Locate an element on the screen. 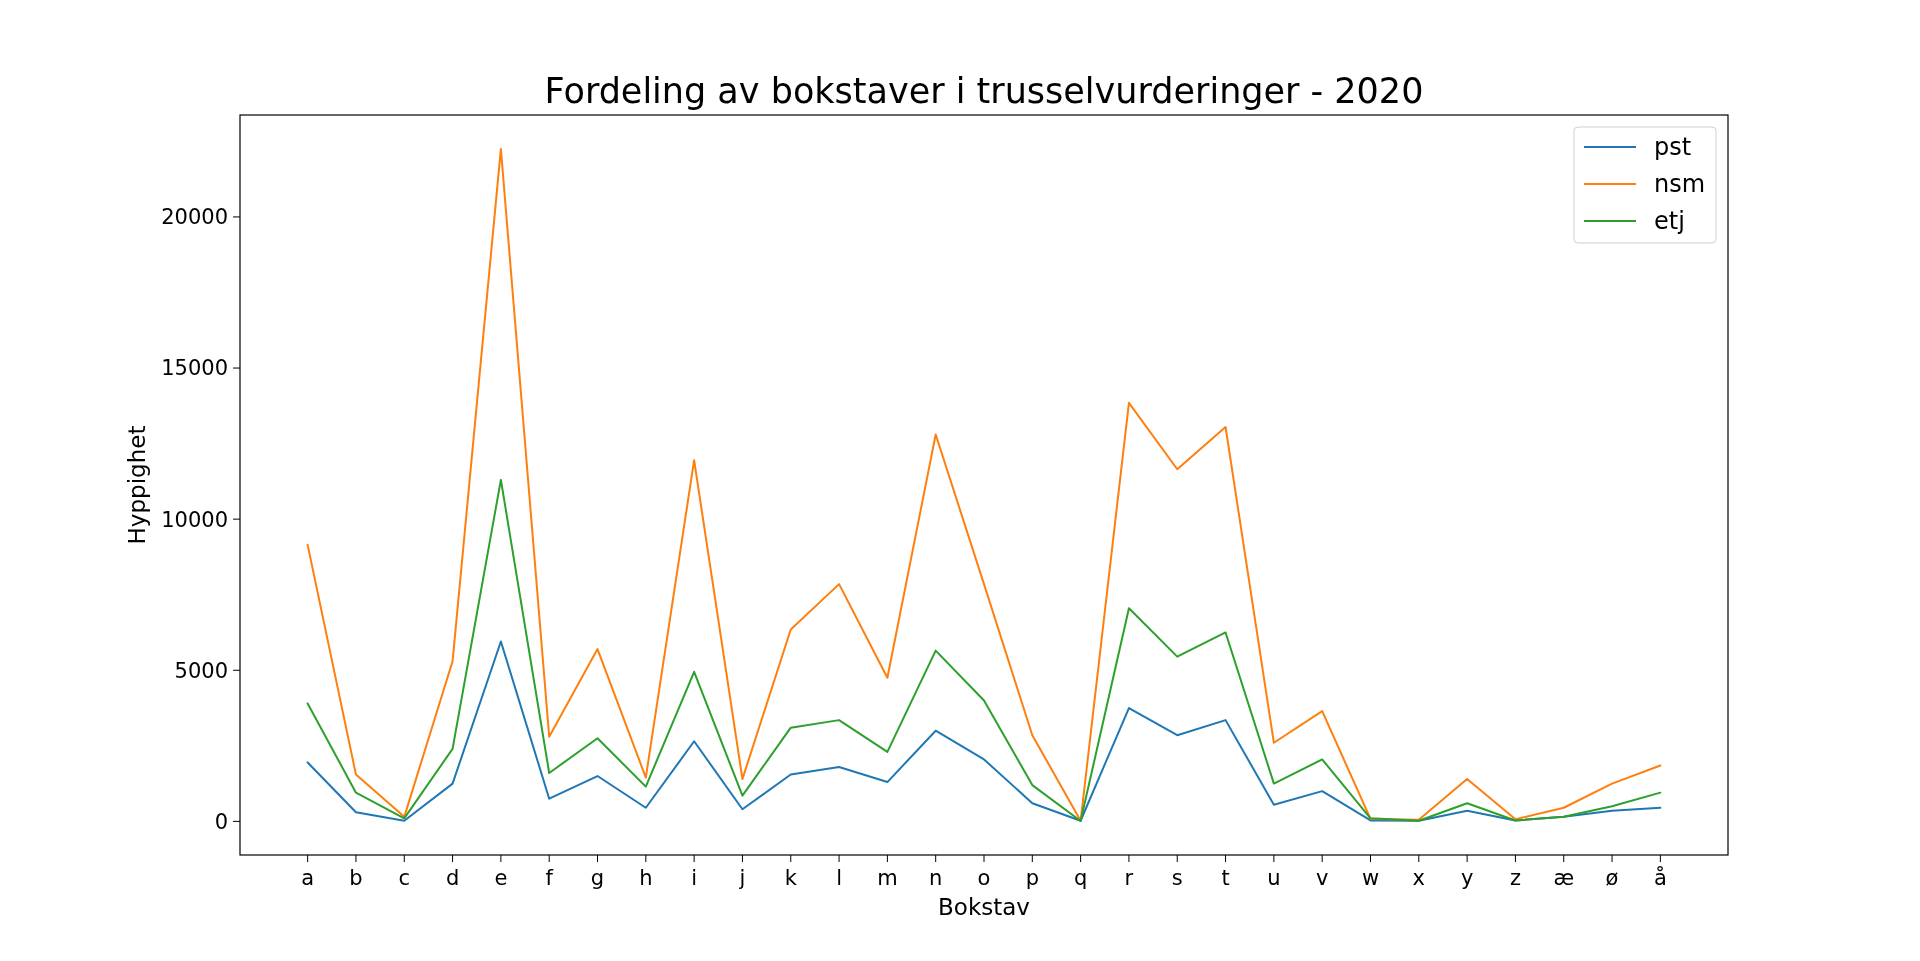 This screenshot has height=961, width=1920. x-tick-label: t is located at coordinates (1225, 878).